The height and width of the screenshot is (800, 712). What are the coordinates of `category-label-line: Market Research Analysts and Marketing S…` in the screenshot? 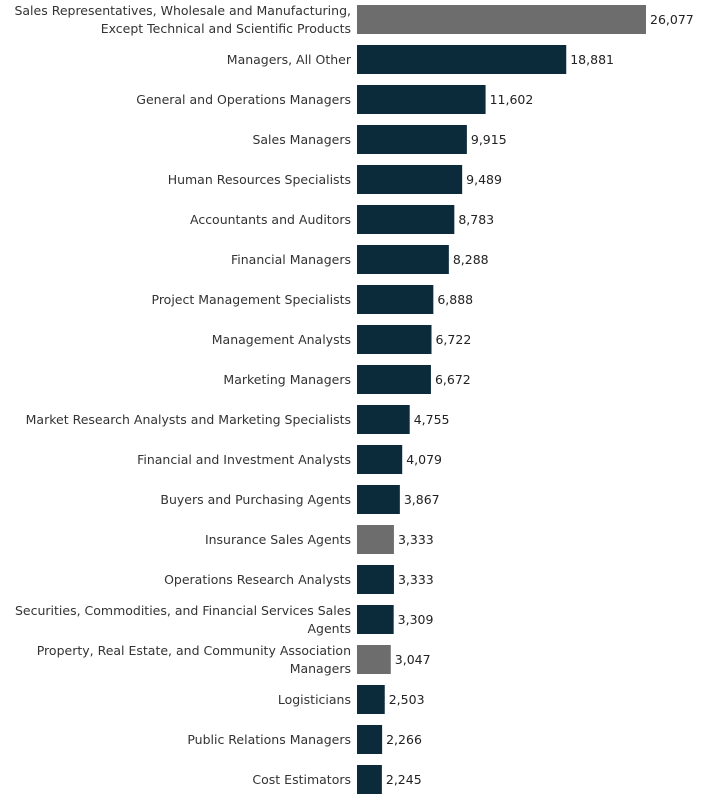 It's located at (188, 419).